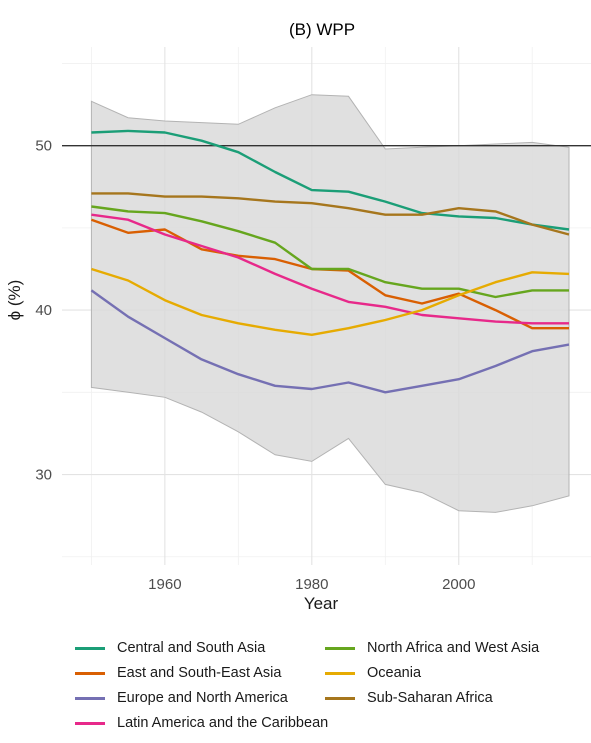 The width and height of the screenshot is (591, 743). Describe the element at coordinates (202, 698) in the screenshot. I see `legend-label: Europe and North America` at that location.